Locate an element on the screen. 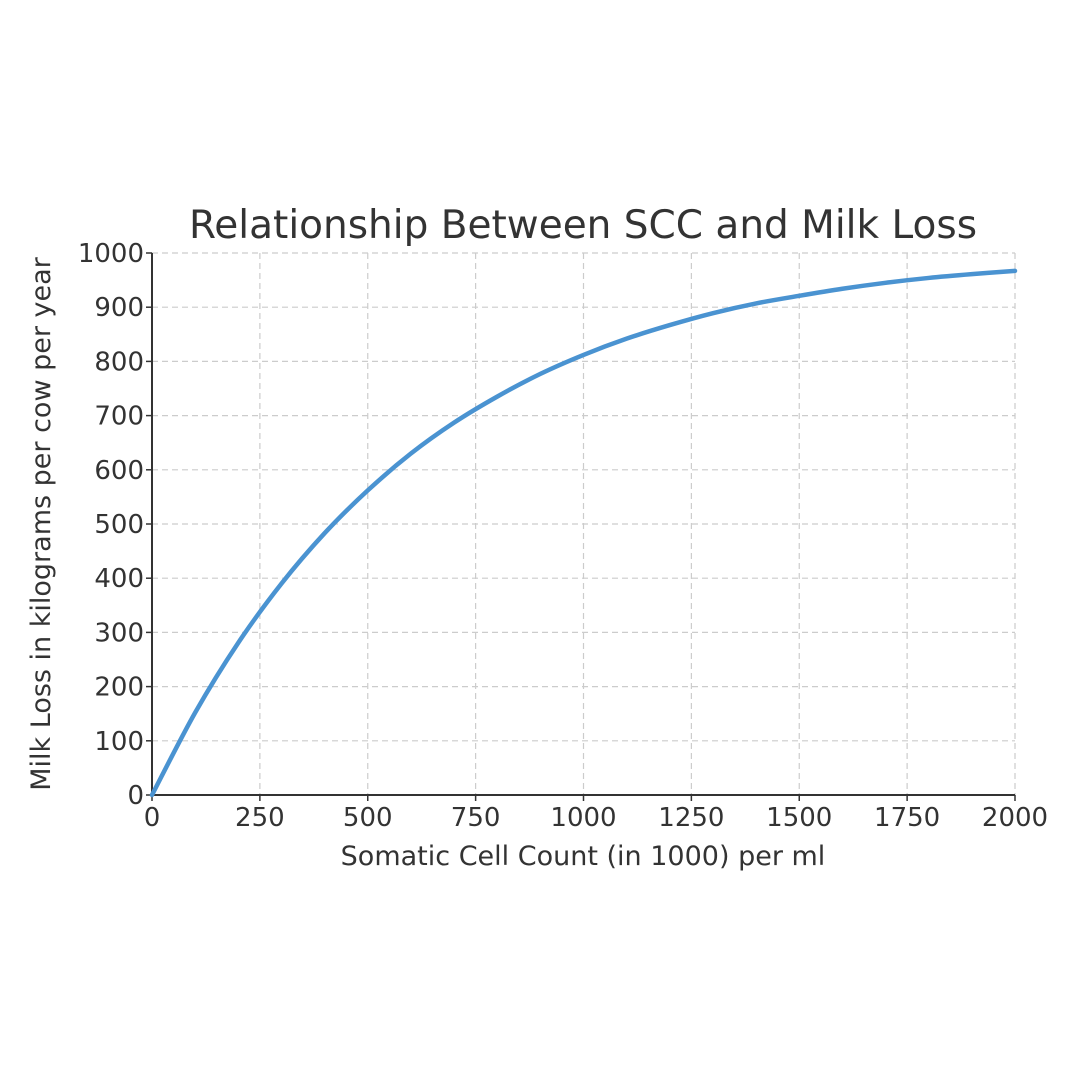  x-axis-label: Somatic Cell Count (in 1000) per ml is located at coordinates (583, 856).